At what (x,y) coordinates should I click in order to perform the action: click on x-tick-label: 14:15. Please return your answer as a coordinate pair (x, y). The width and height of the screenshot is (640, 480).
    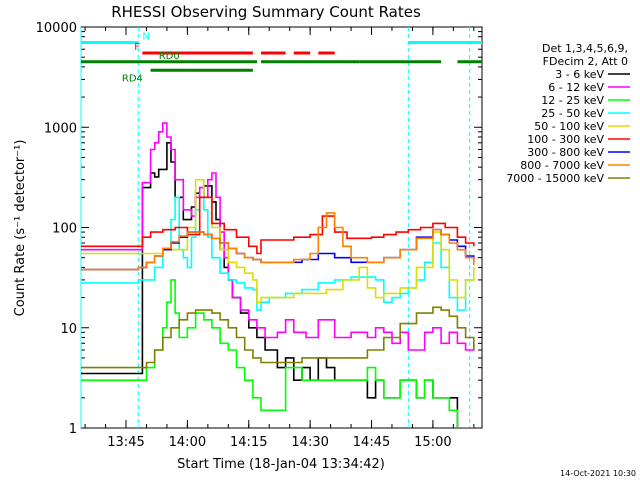
    Looking at the image, I should click on (248, 442).